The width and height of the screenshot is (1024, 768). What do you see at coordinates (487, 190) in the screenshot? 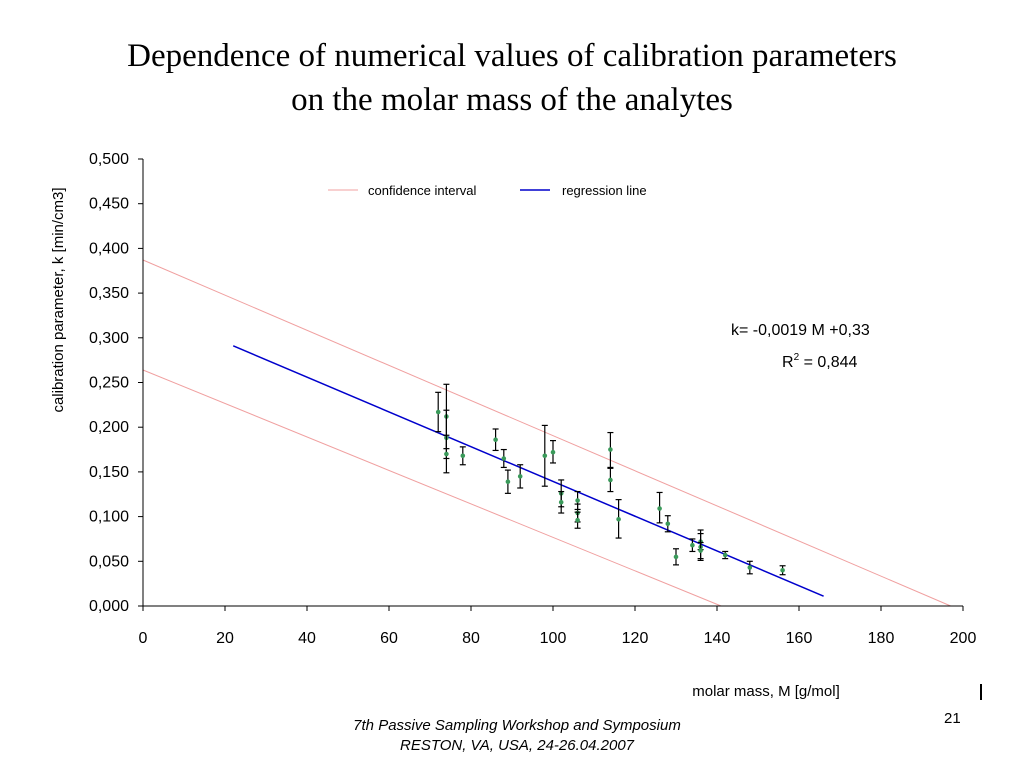
I see `legend: confidence interval regression line` at bounding box center [487, 190].